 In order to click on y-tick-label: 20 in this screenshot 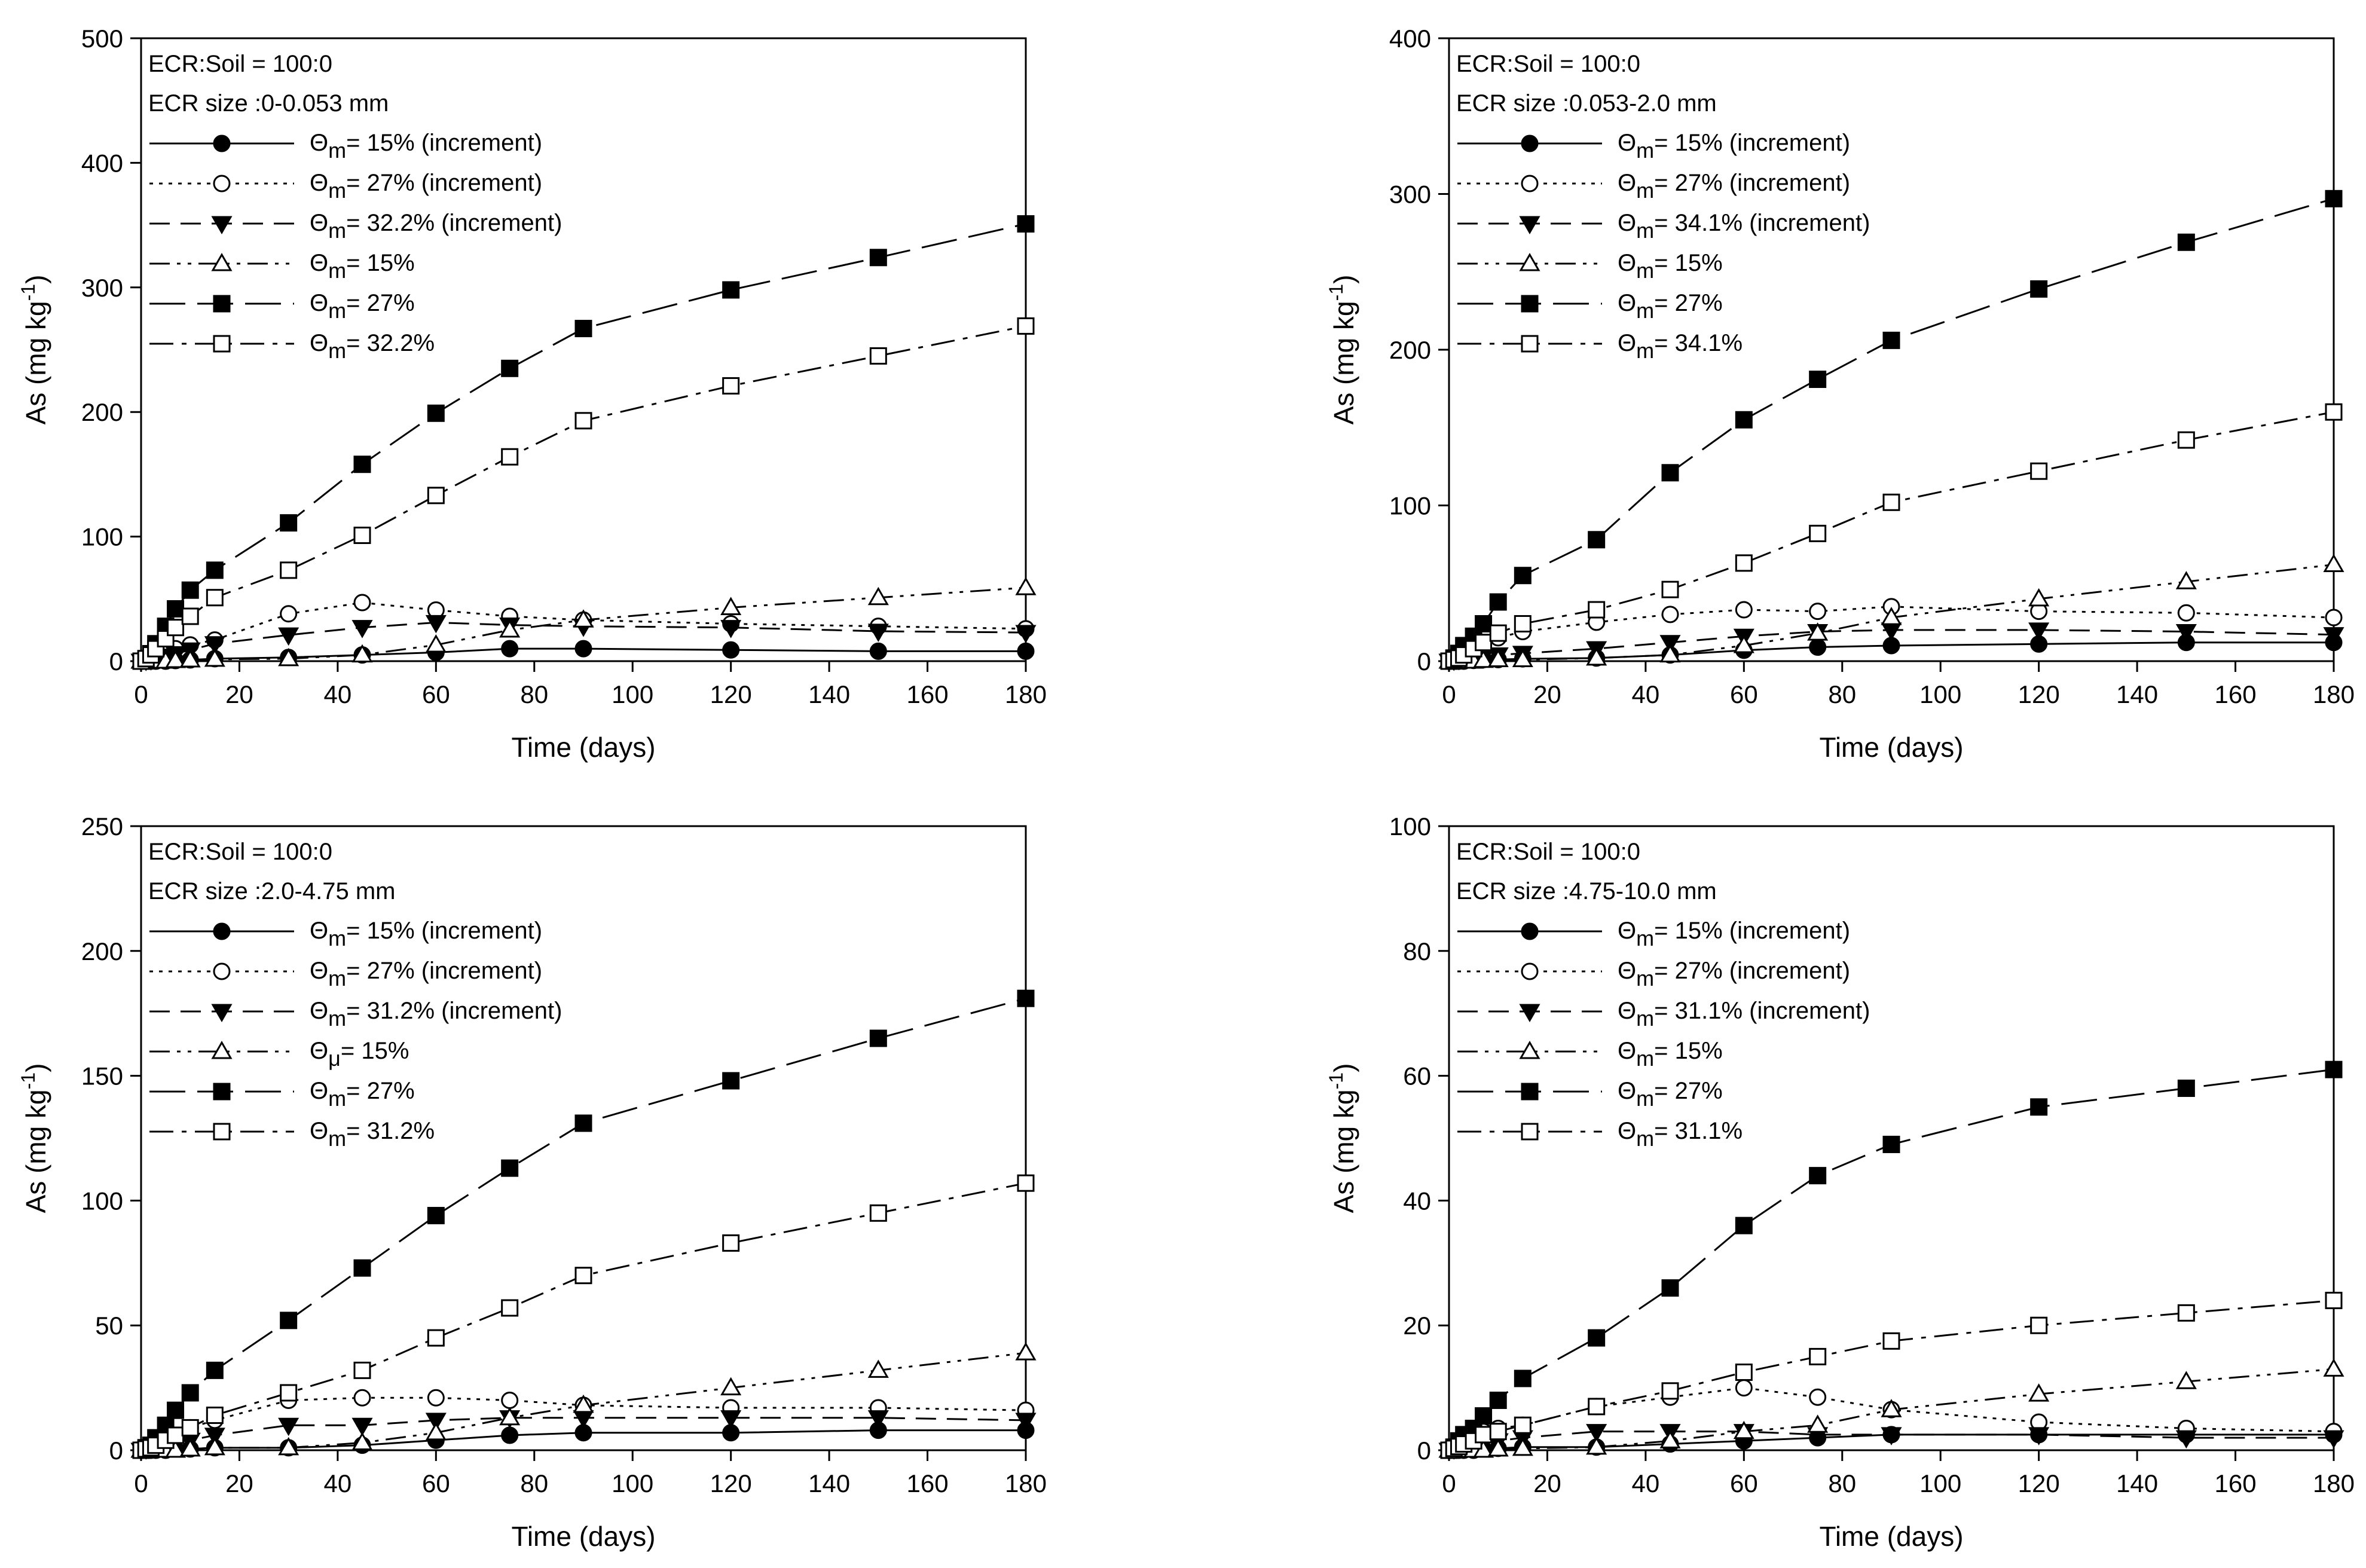, I will do `click(1417, 1326)`.